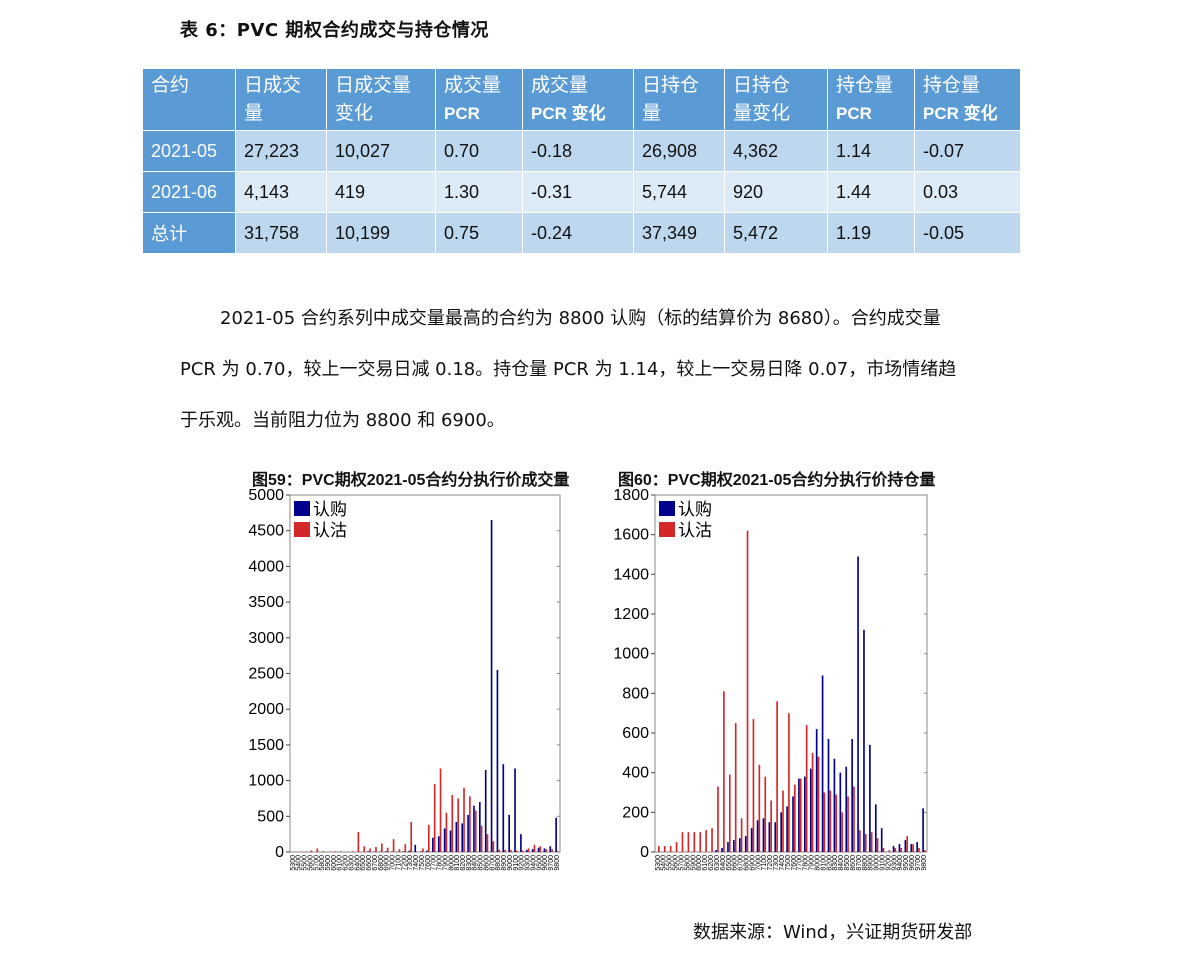  Describe the element at coordinates (302, 529) in the screenshot. I see `legend-swatch-put` at that location.